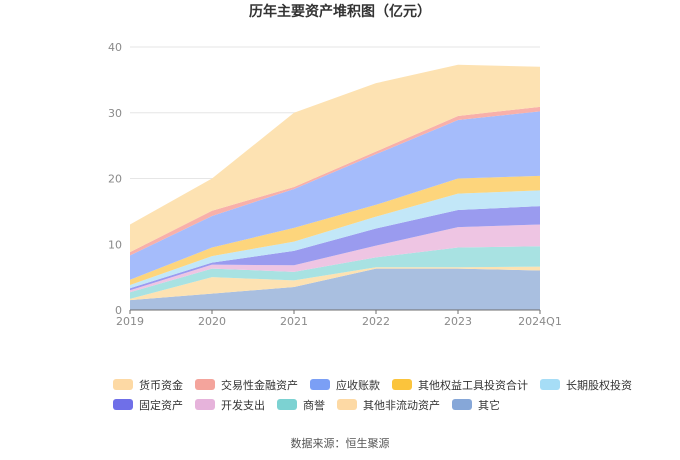 The width and height of the screenshot is (680, 460). I want to click on legend-item: 其它, so click(476, 405).